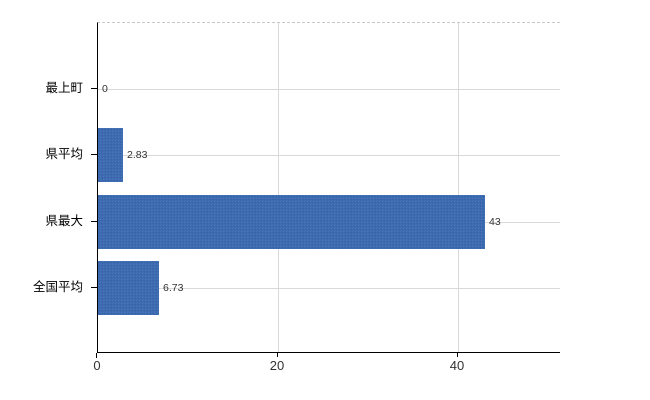  I want to click on bar-全国平均, so click(128, 288).